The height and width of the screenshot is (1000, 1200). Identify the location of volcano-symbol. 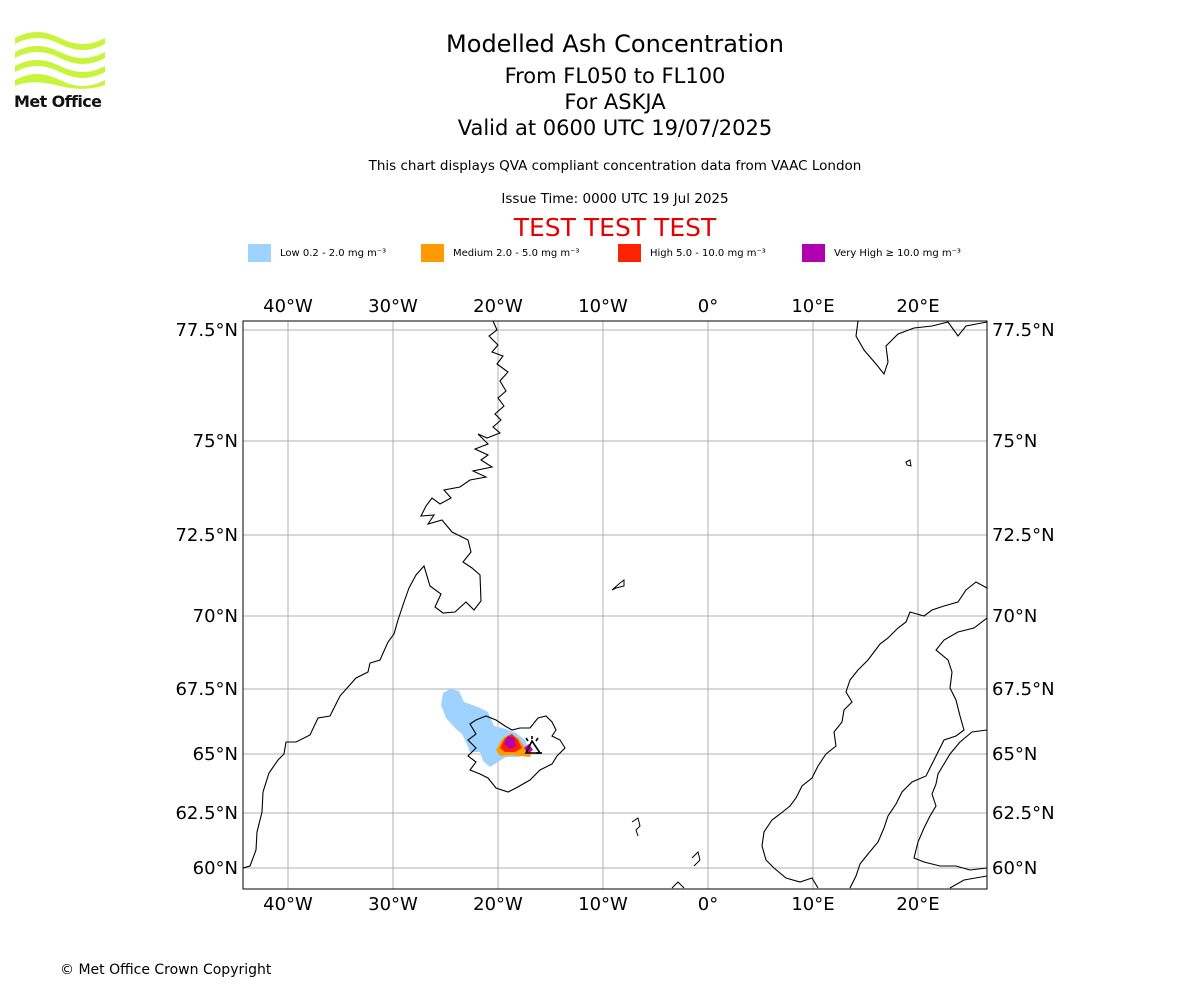
(533, 745).